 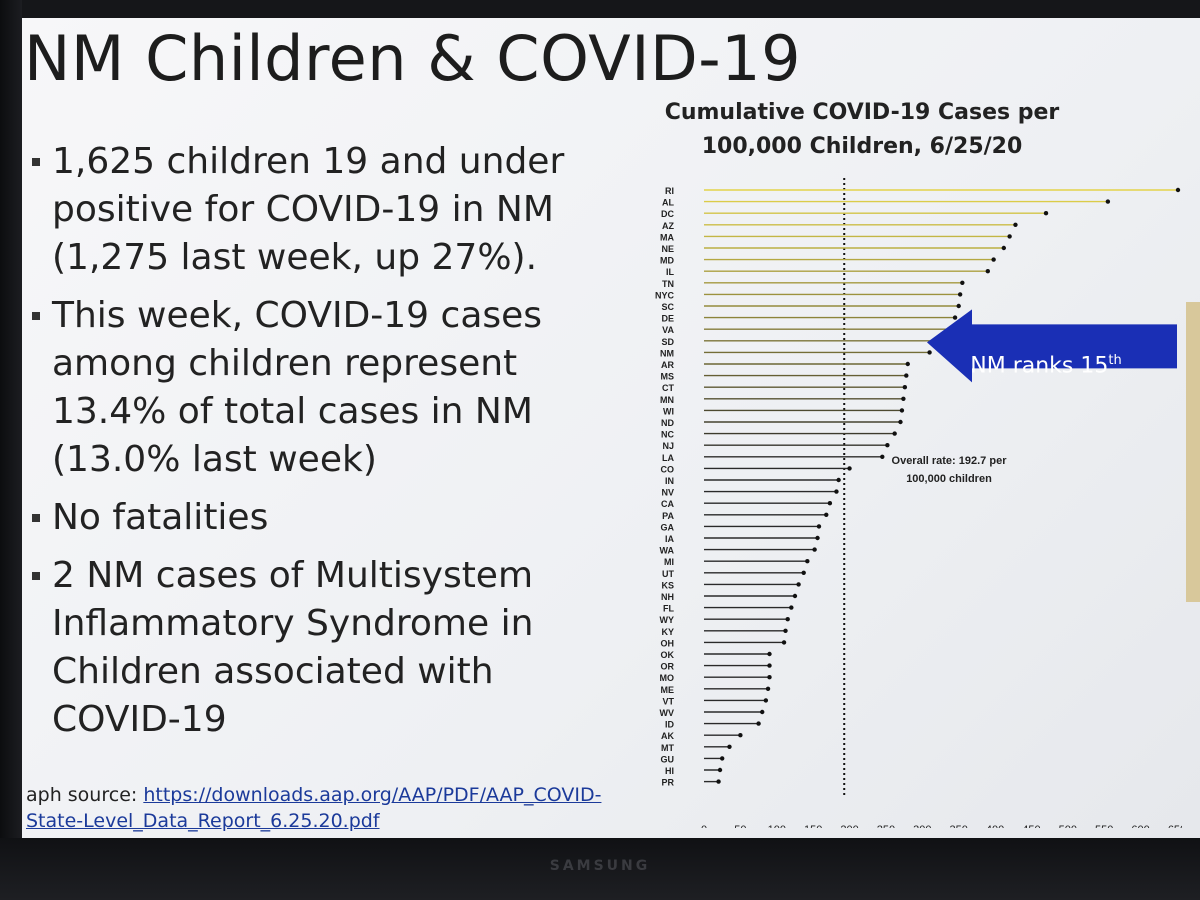 What do you see at coordinates (668, 284) in the screenshot?
I see `category-label: TN` at bounding box center [668, 284].